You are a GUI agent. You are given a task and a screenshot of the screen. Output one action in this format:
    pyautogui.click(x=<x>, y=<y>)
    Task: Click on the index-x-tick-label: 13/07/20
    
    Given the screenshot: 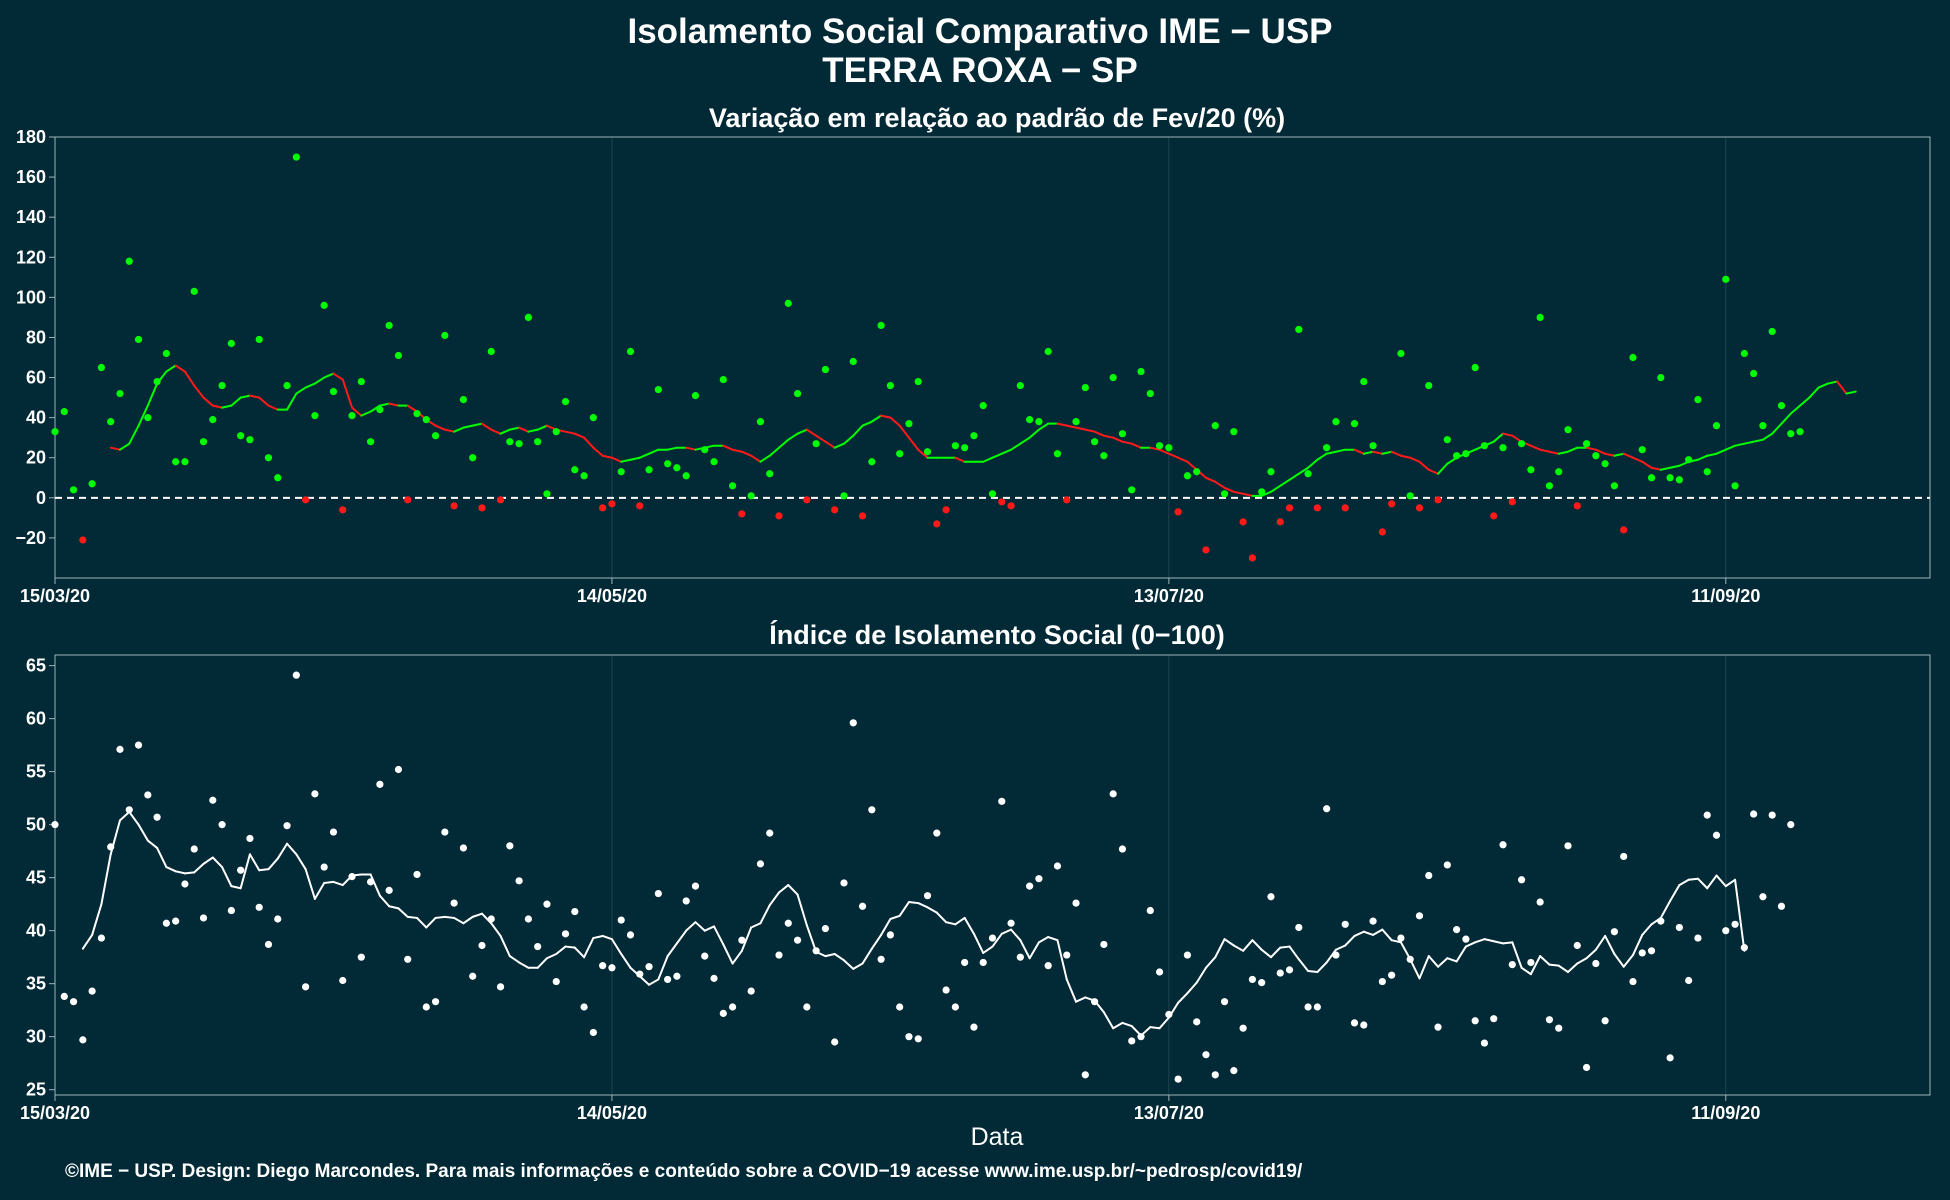 What is the action you would take?
    pyautogui.click(x=1169, y=1113)
    